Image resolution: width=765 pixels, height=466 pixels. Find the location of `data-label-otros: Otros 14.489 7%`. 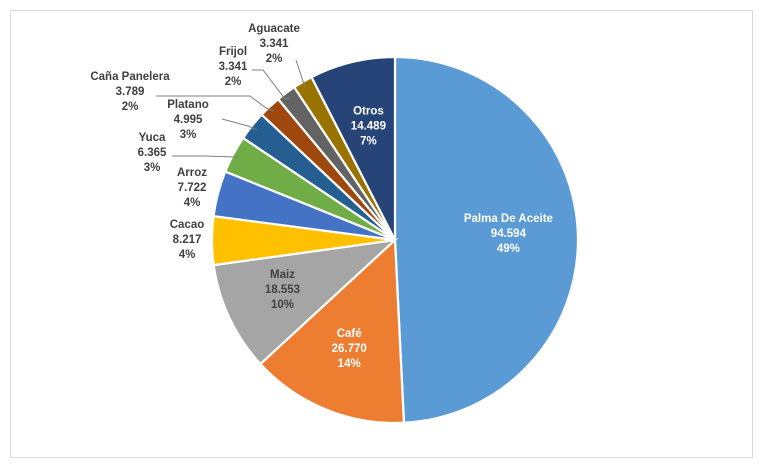

data-label-otros: Otros 14.489 7% is located at coordinates (368, 127).